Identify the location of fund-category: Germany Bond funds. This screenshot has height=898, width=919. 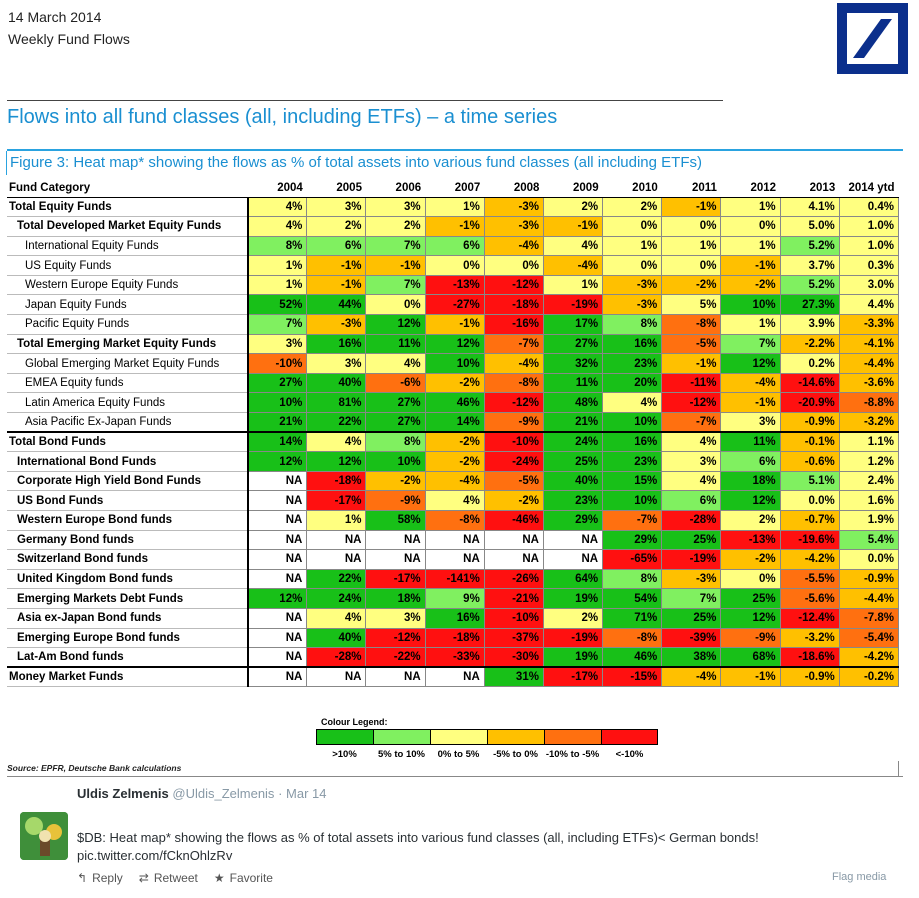
(128, 540).